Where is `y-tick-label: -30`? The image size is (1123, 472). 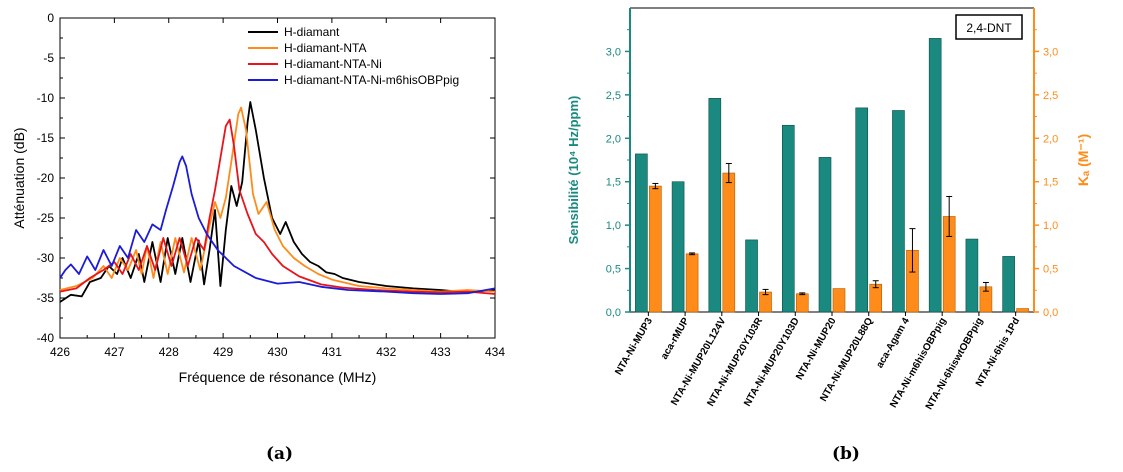
y-tick-label: -30 is located at coordinates (46, 258).